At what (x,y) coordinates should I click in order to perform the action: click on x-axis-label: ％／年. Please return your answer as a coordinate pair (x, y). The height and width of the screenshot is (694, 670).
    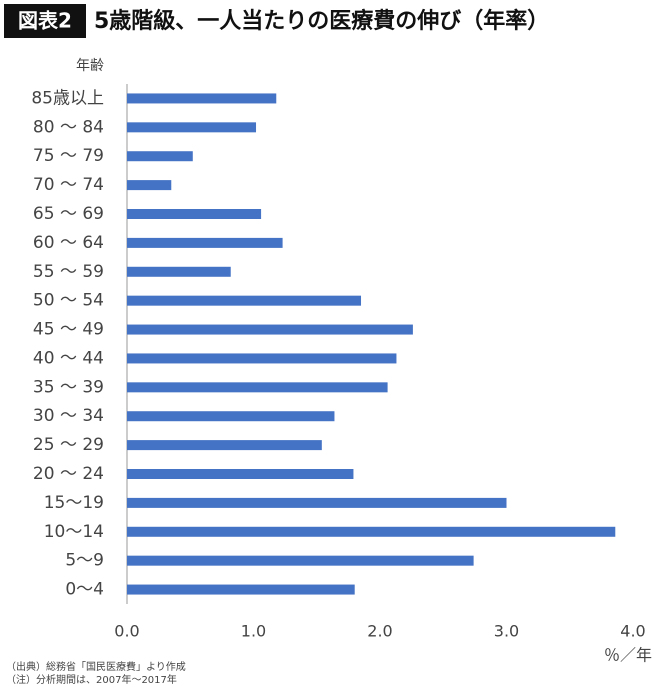
    Looking at the image, I should click on (628, 655).